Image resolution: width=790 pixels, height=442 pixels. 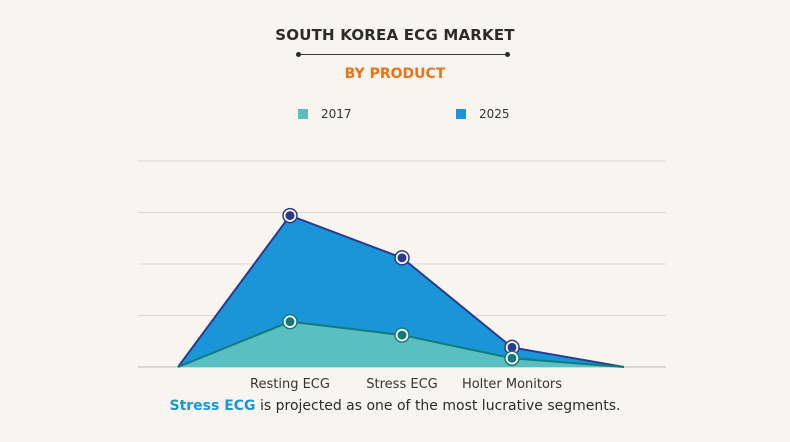 What do you see at coordinates (403, 54) in the screenshot?
I see `title-underline` at bounding box center [403, 54].